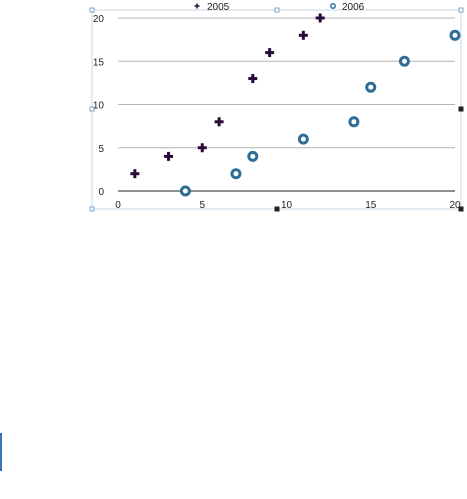 The height and width of the screenshot is (499, 467). I want to click on legend: 2005 2006, so click(279, 7).